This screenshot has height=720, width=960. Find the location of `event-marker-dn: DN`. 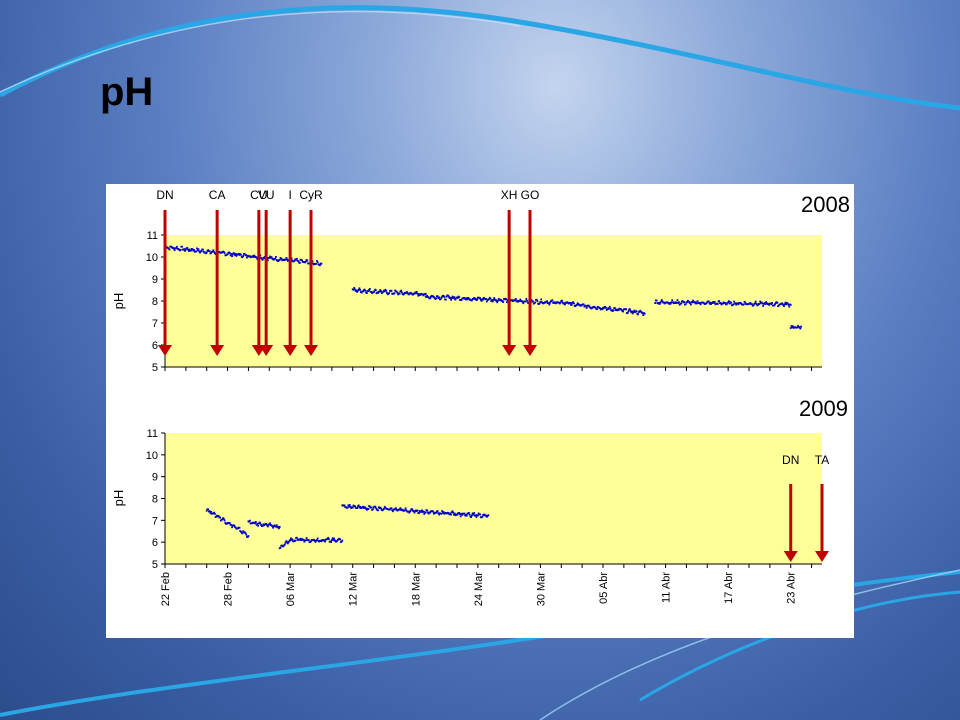

event-marker-dn: DN is located at coordinates (790, 507).